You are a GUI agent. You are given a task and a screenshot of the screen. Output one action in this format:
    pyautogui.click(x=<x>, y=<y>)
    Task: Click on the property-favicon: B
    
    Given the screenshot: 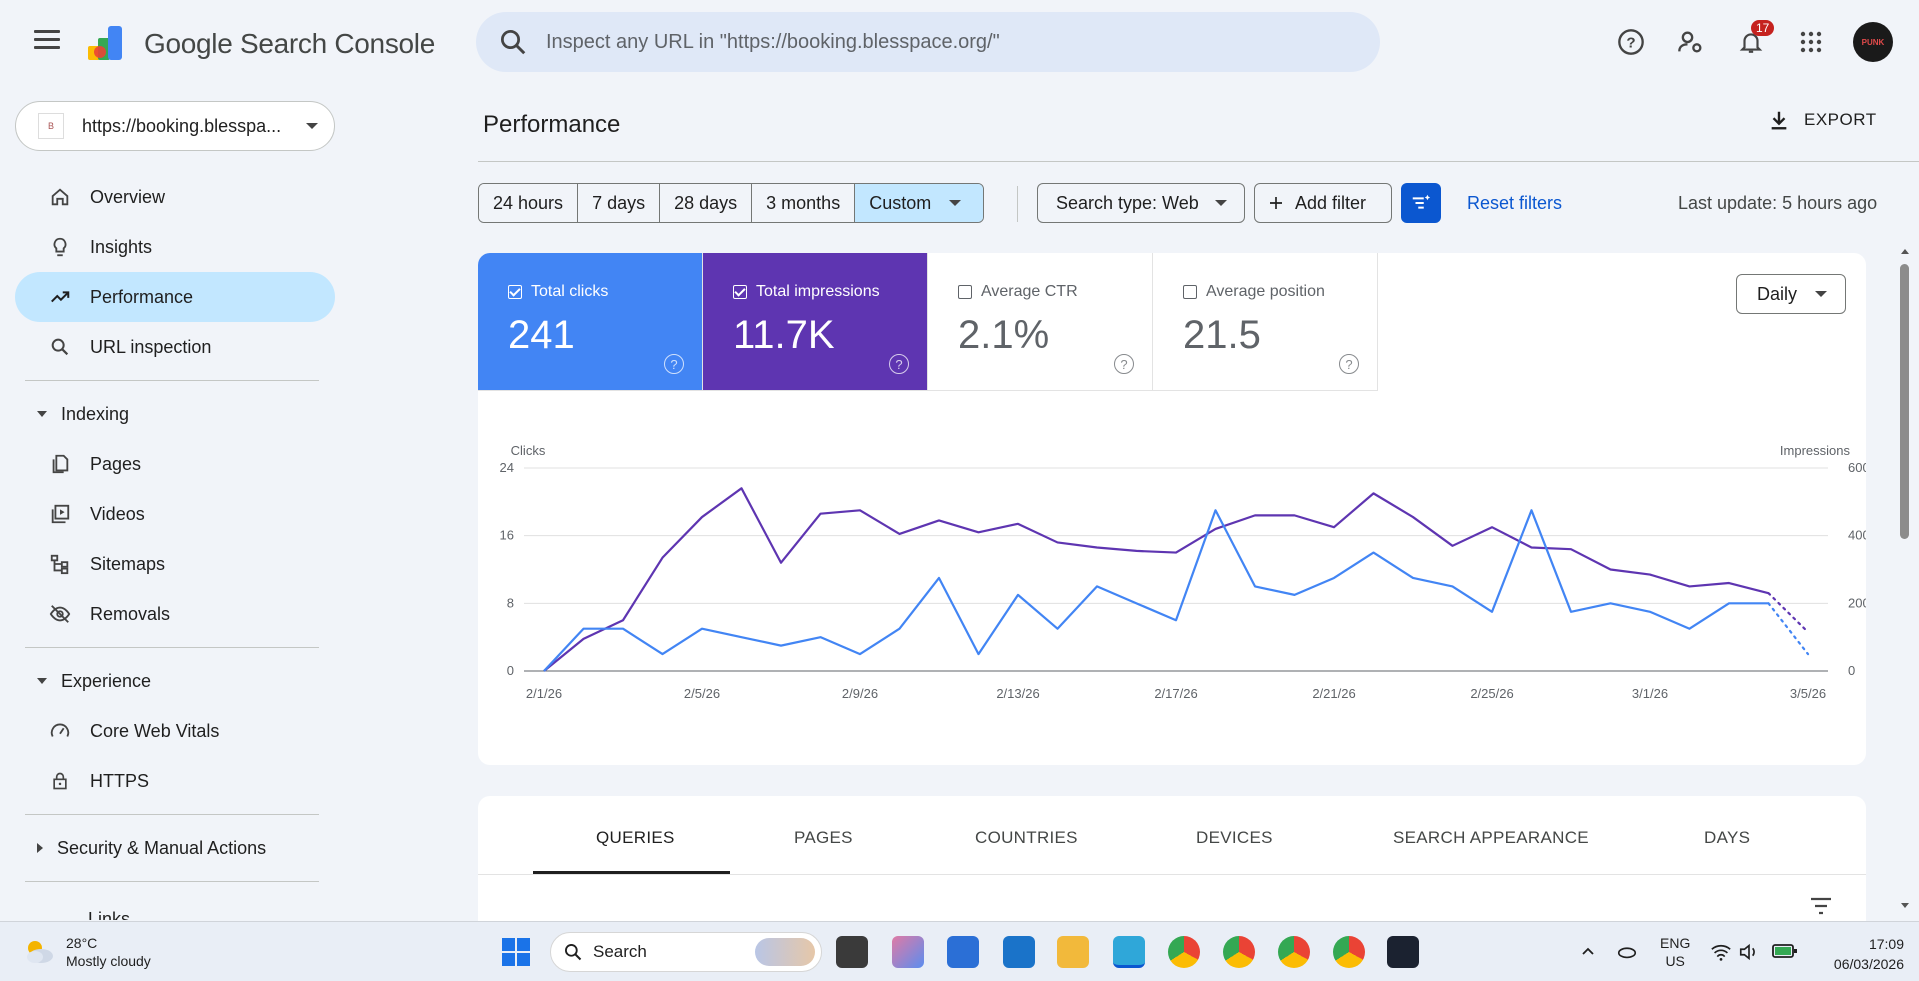 What is the action you would take?
    pyautogui.click(x=51, y=126)
    